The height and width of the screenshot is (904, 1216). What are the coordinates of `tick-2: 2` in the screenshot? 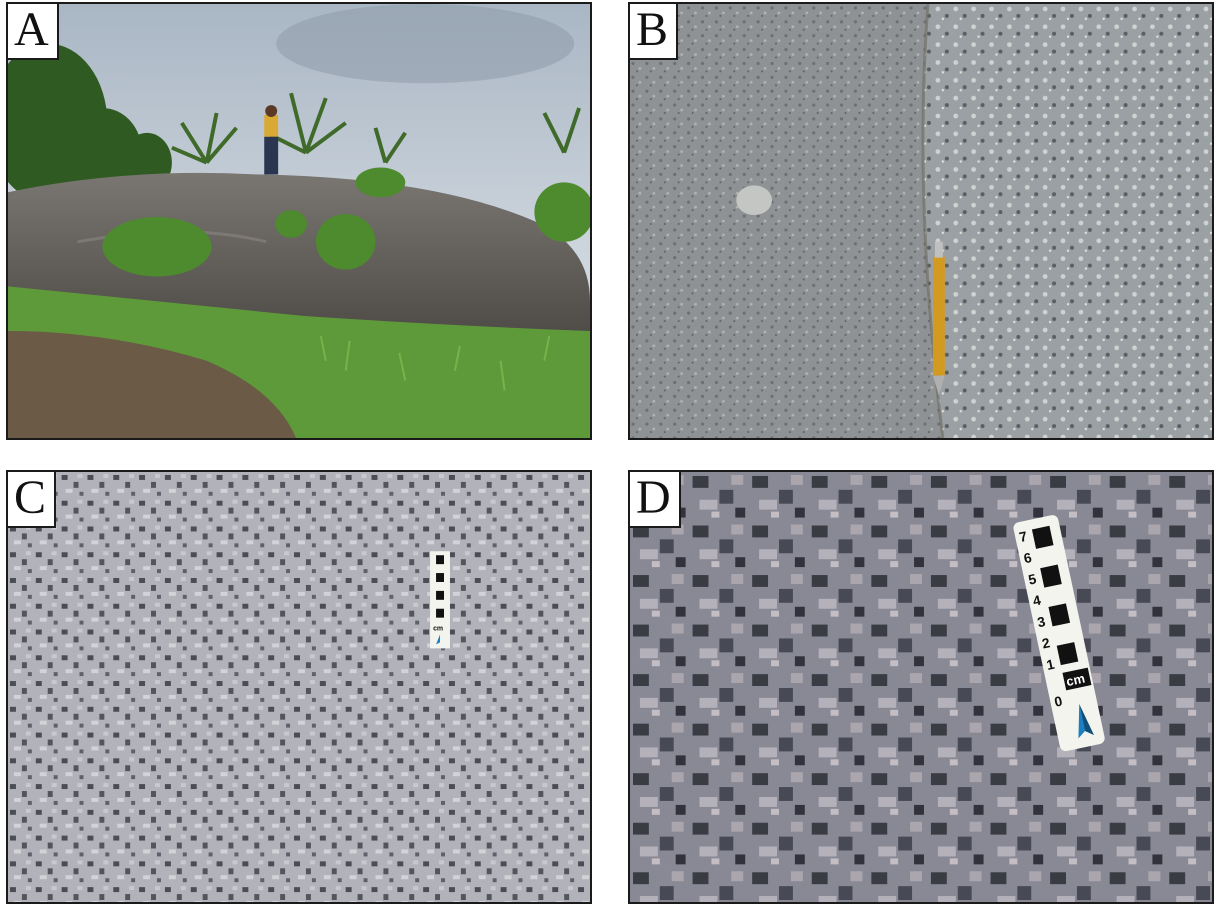 It's located at (1045, 642).